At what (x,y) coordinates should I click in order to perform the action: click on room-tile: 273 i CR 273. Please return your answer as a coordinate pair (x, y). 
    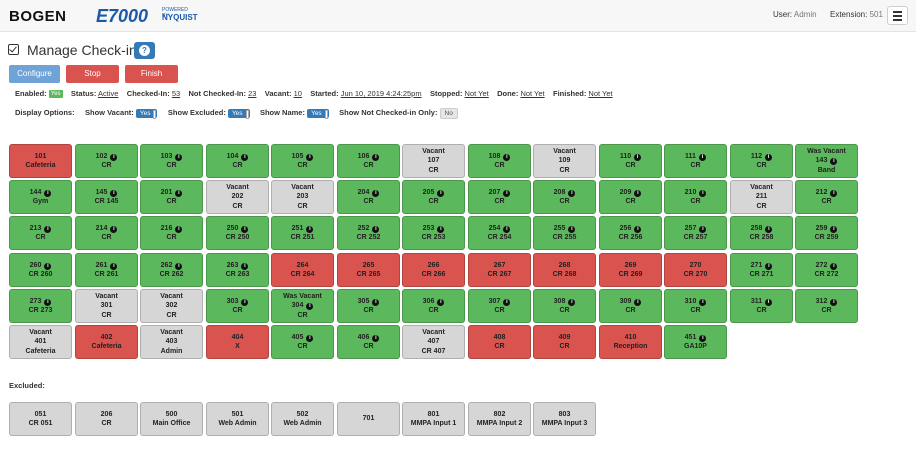
    Looking at the image, I should click on (40, 306).